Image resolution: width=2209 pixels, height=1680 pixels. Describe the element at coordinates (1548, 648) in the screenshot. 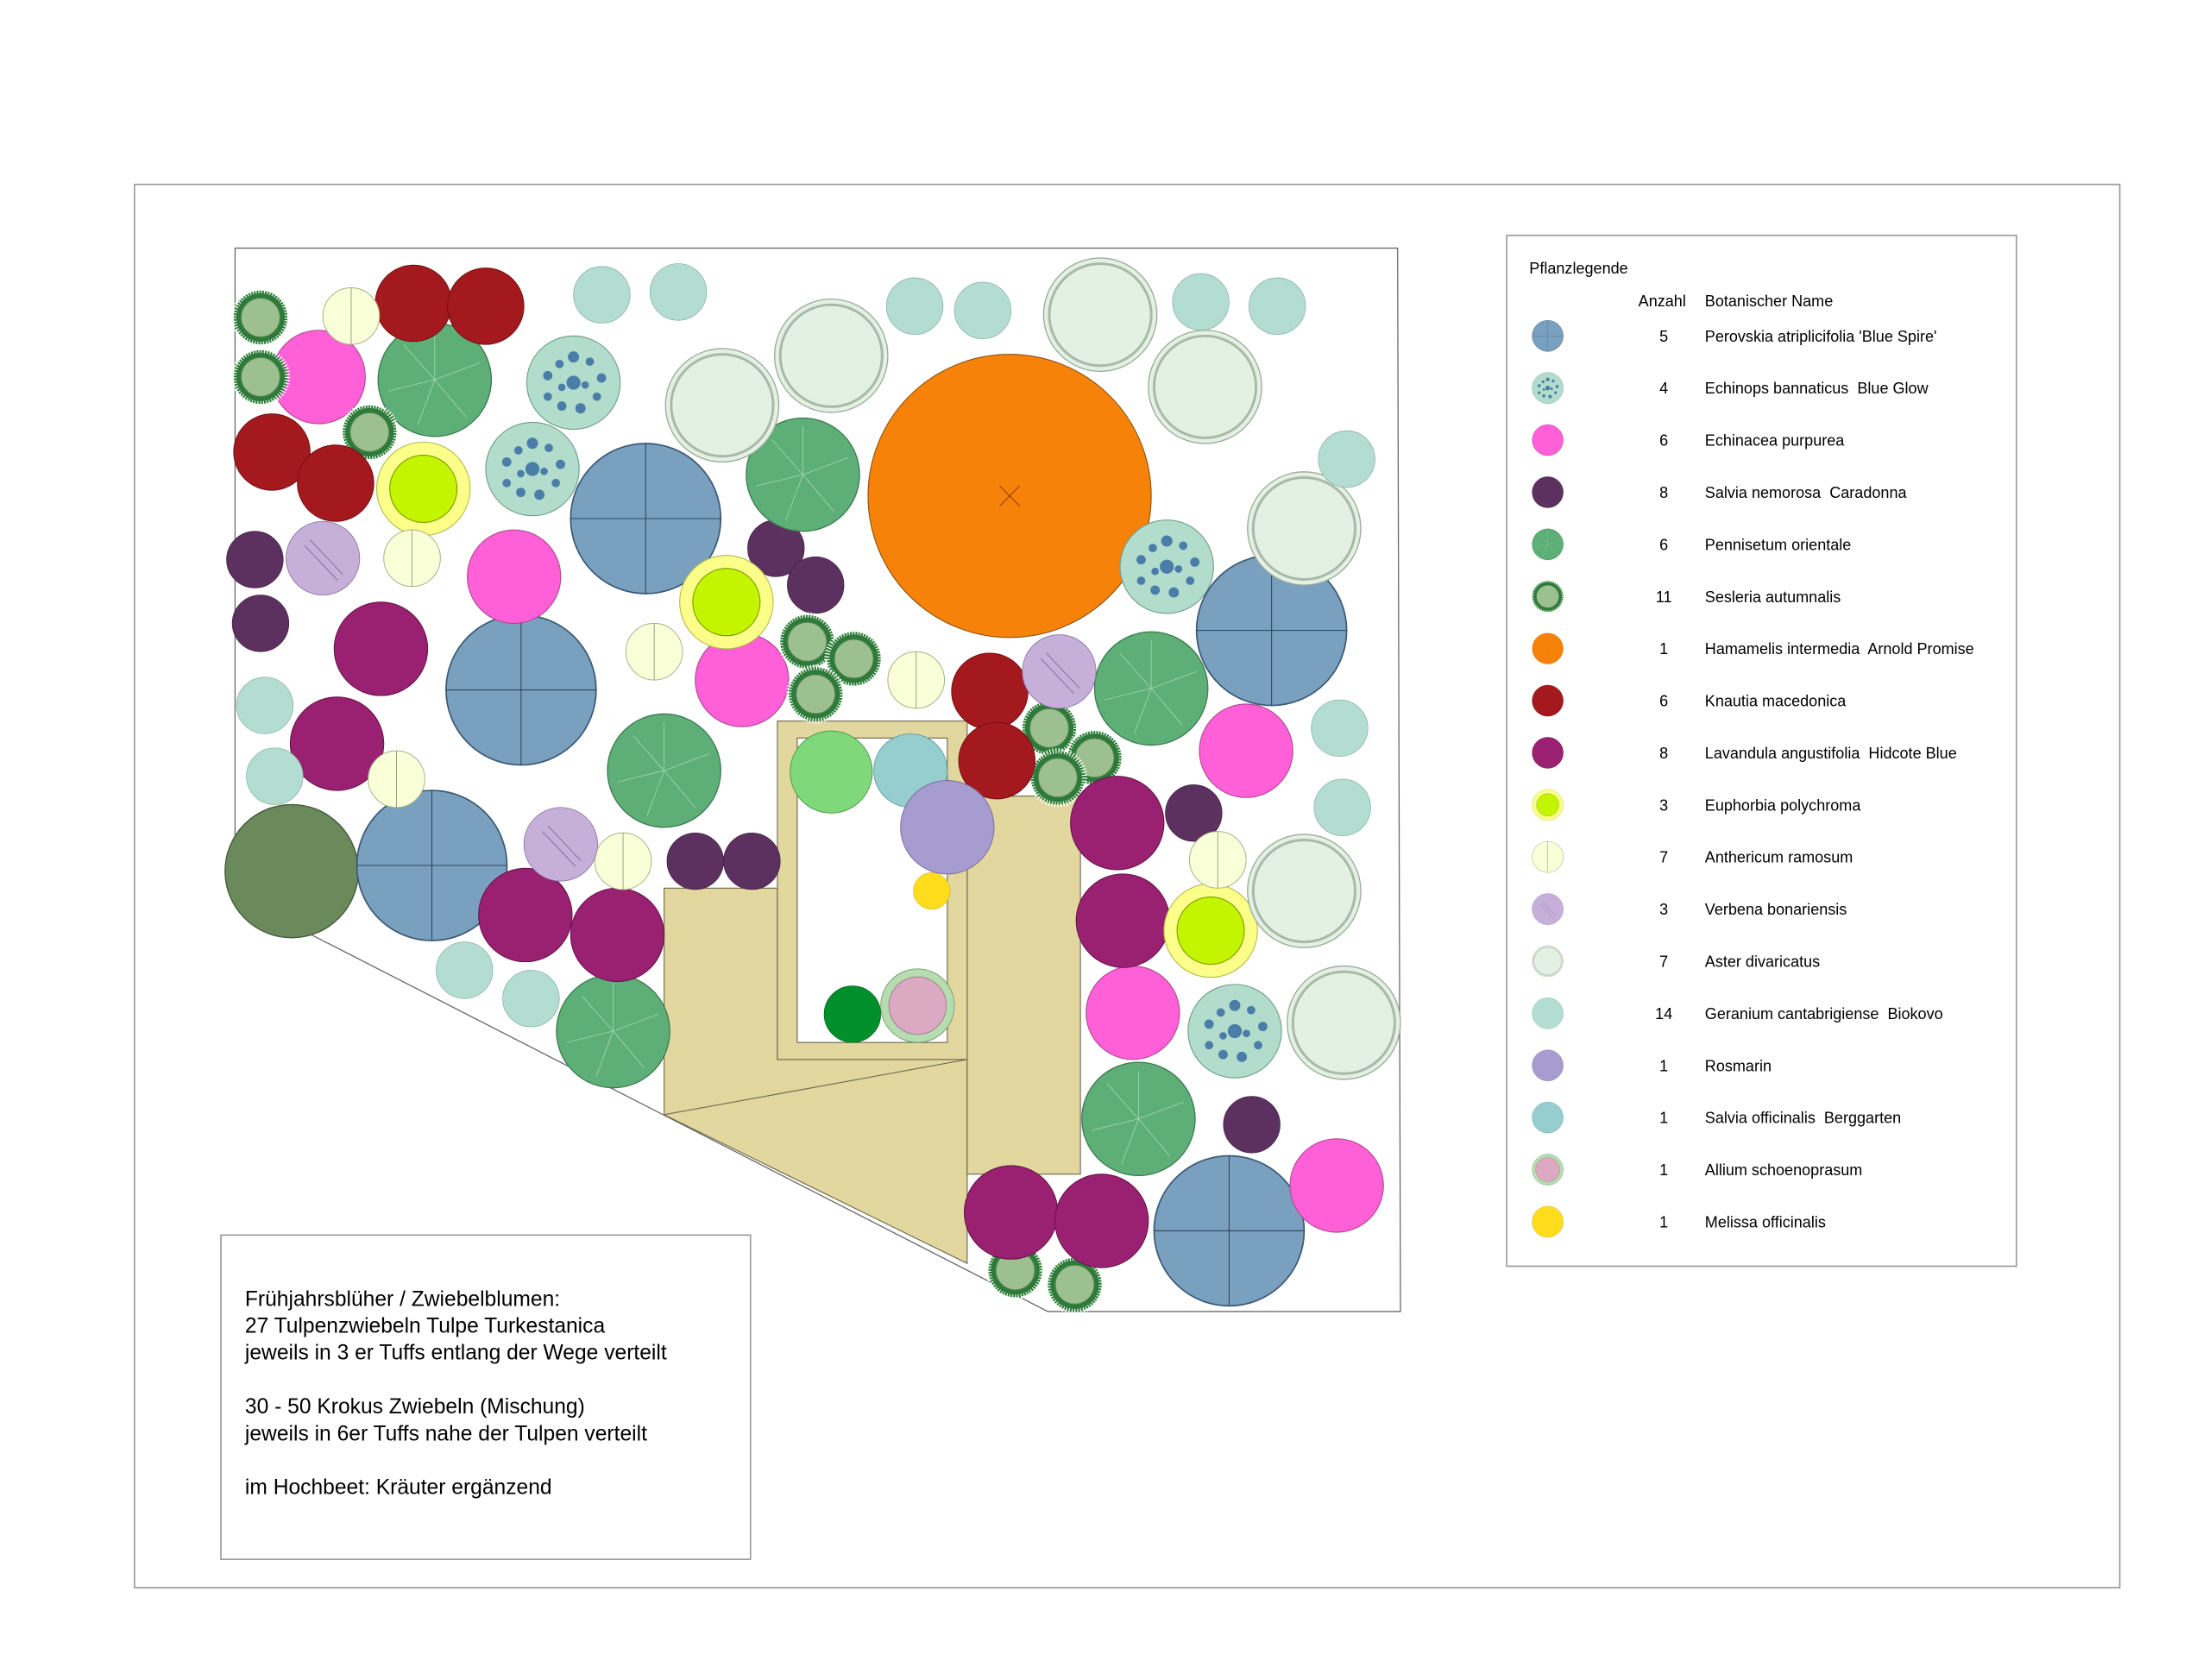

I see `legend-hamamelis-icon` at that location.